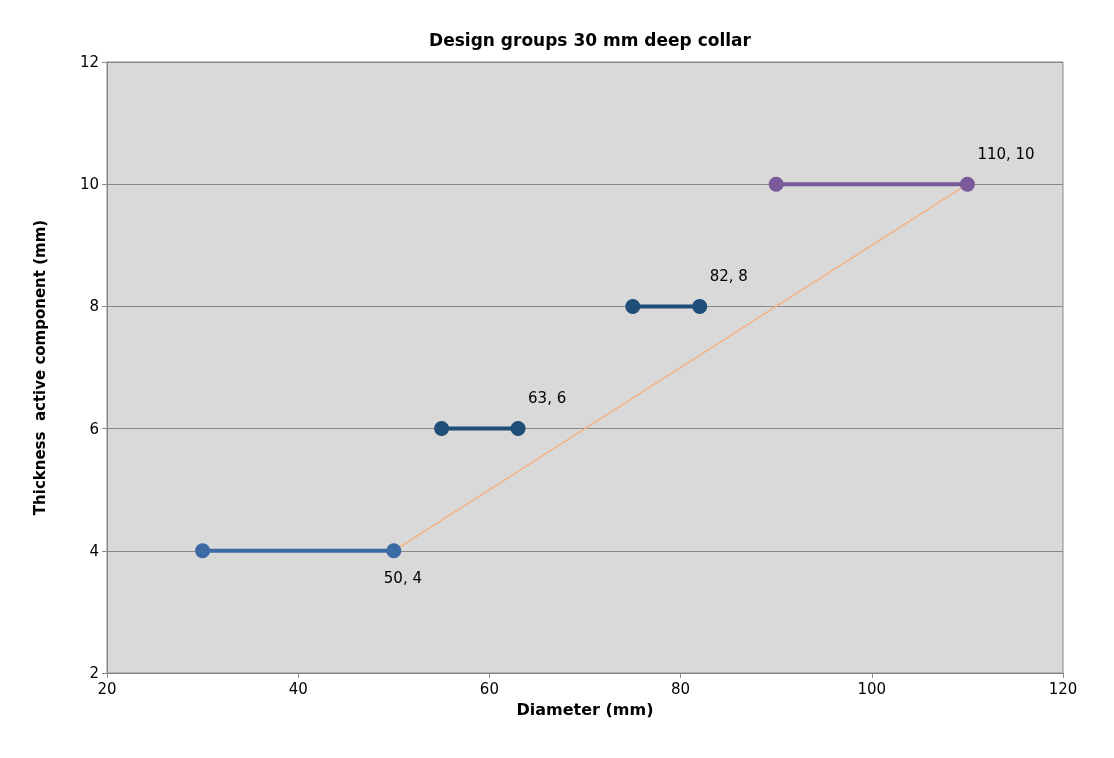 The width and height of the screenshot is (1114, 758). What do you see at coordinates (298, 688) in the screenshot?
I see `x-tick-label: 40` at bounding box center [298, 688].